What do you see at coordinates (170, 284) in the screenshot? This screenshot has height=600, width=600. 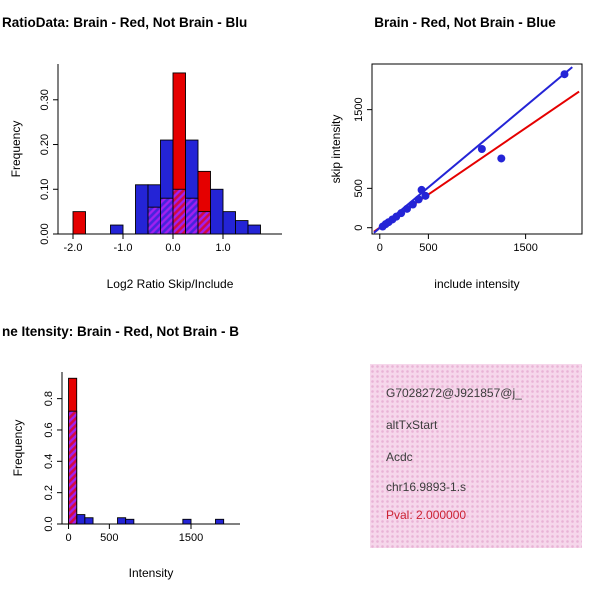 I see `panel1-xlabel: Log2 Ratio Skip/Include` at bounding box center [170, 284].